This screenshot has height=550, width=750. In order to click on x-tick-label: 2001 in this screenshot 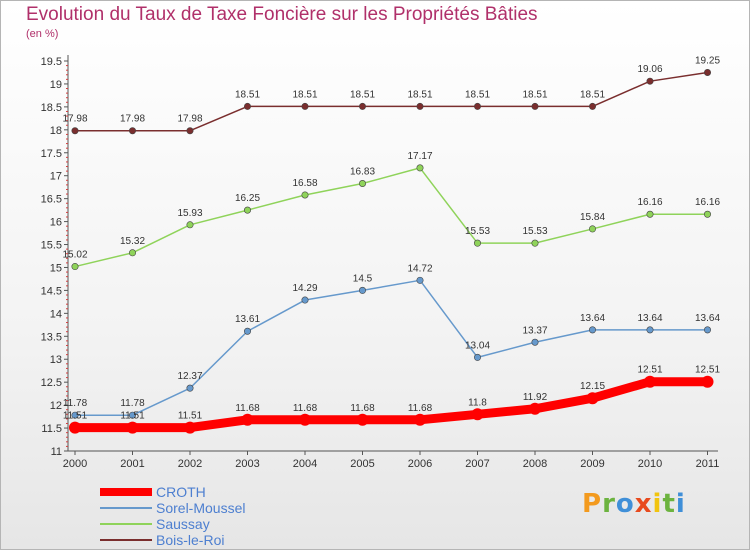, I will do `click(132, 464)`.